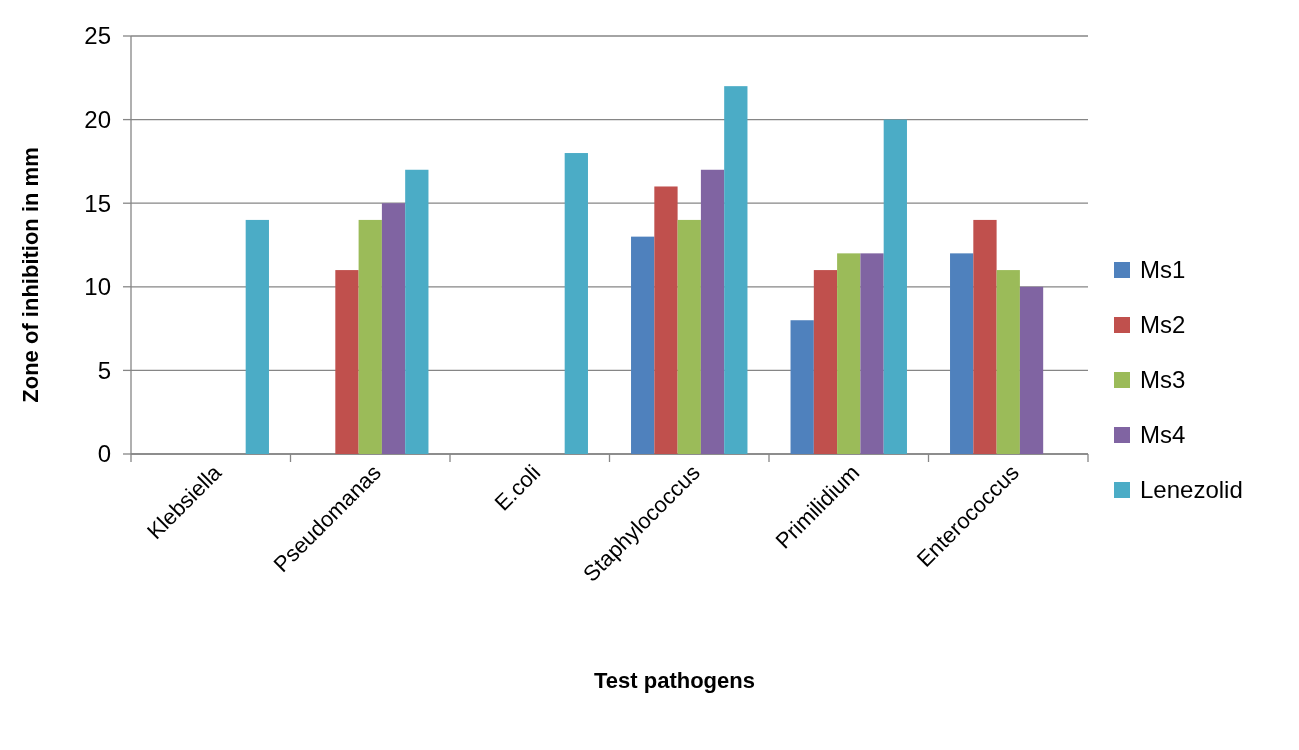 Image resolution: width=1299 pixels, height=750 pixels. Describe the element at coordinates (1163, 270) in the screenshot. I see `legend-label: Ms1` at that location.